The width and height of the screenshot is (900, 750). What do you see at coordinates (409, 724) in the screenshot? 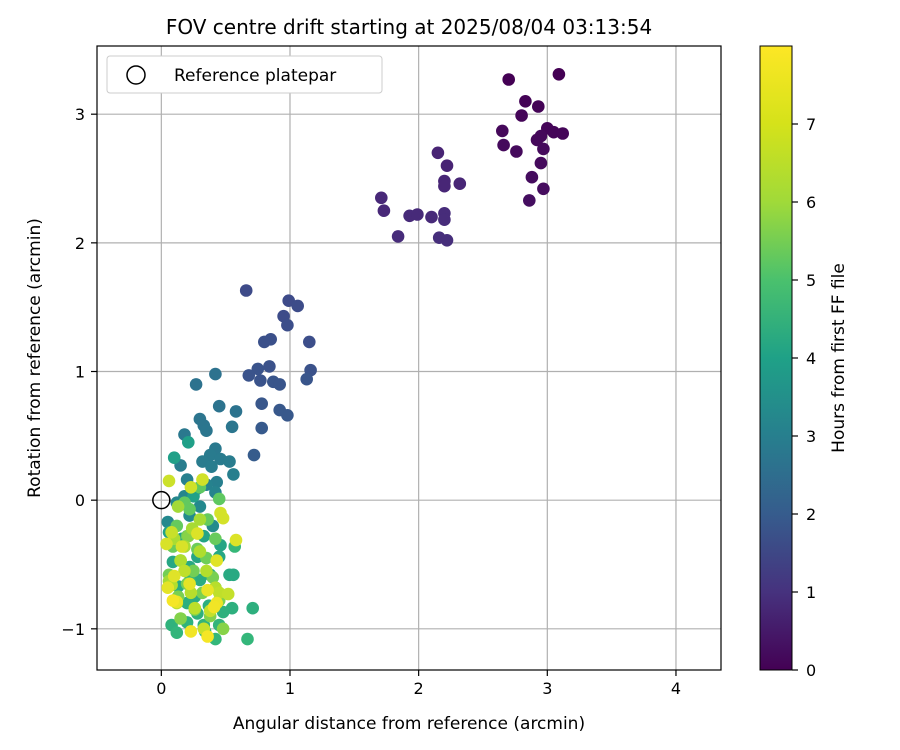
I see `x-axis-label: Angular distance from reference (arcmin)` at bounding box center [409, 724].